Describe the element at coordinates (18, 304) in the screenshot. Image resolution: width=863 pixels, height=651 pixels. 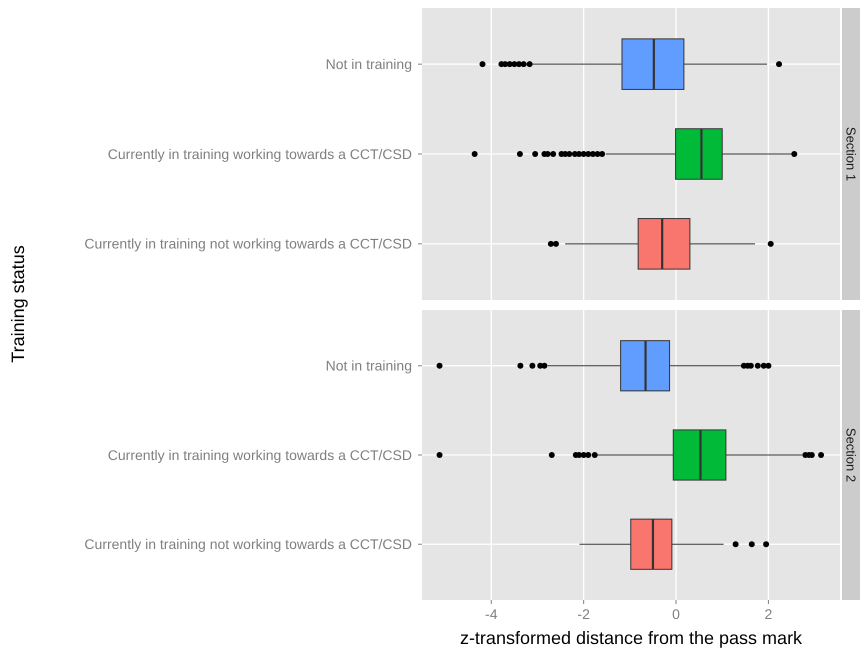
I see `y-axis-title: Training status` at that location.